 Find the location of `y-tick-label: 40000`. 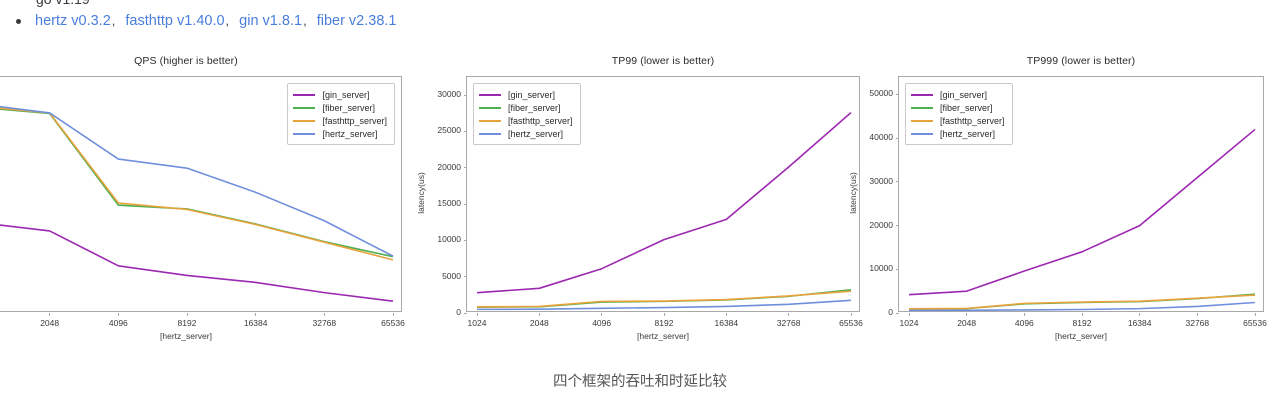

y-tick-label: 40000 is located at coordinates (881, 137).